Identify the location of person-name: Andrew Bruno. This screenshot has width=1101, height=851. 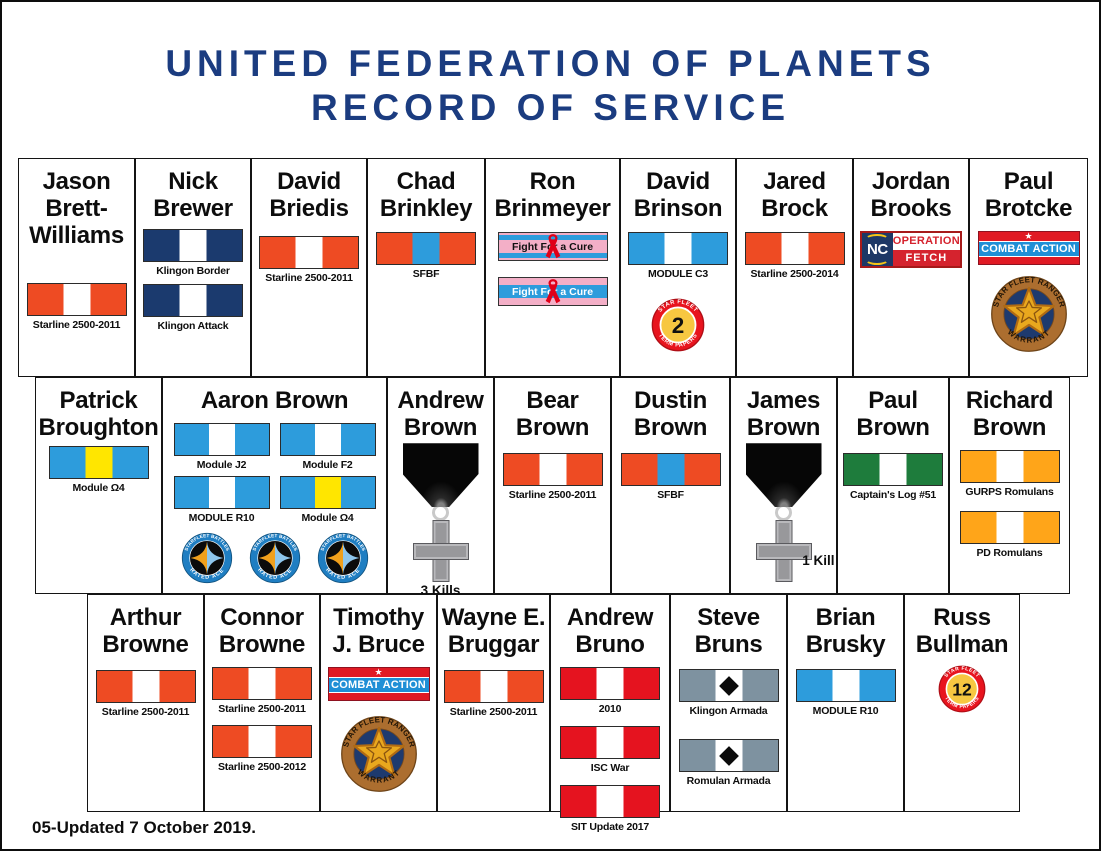
(610, 631).